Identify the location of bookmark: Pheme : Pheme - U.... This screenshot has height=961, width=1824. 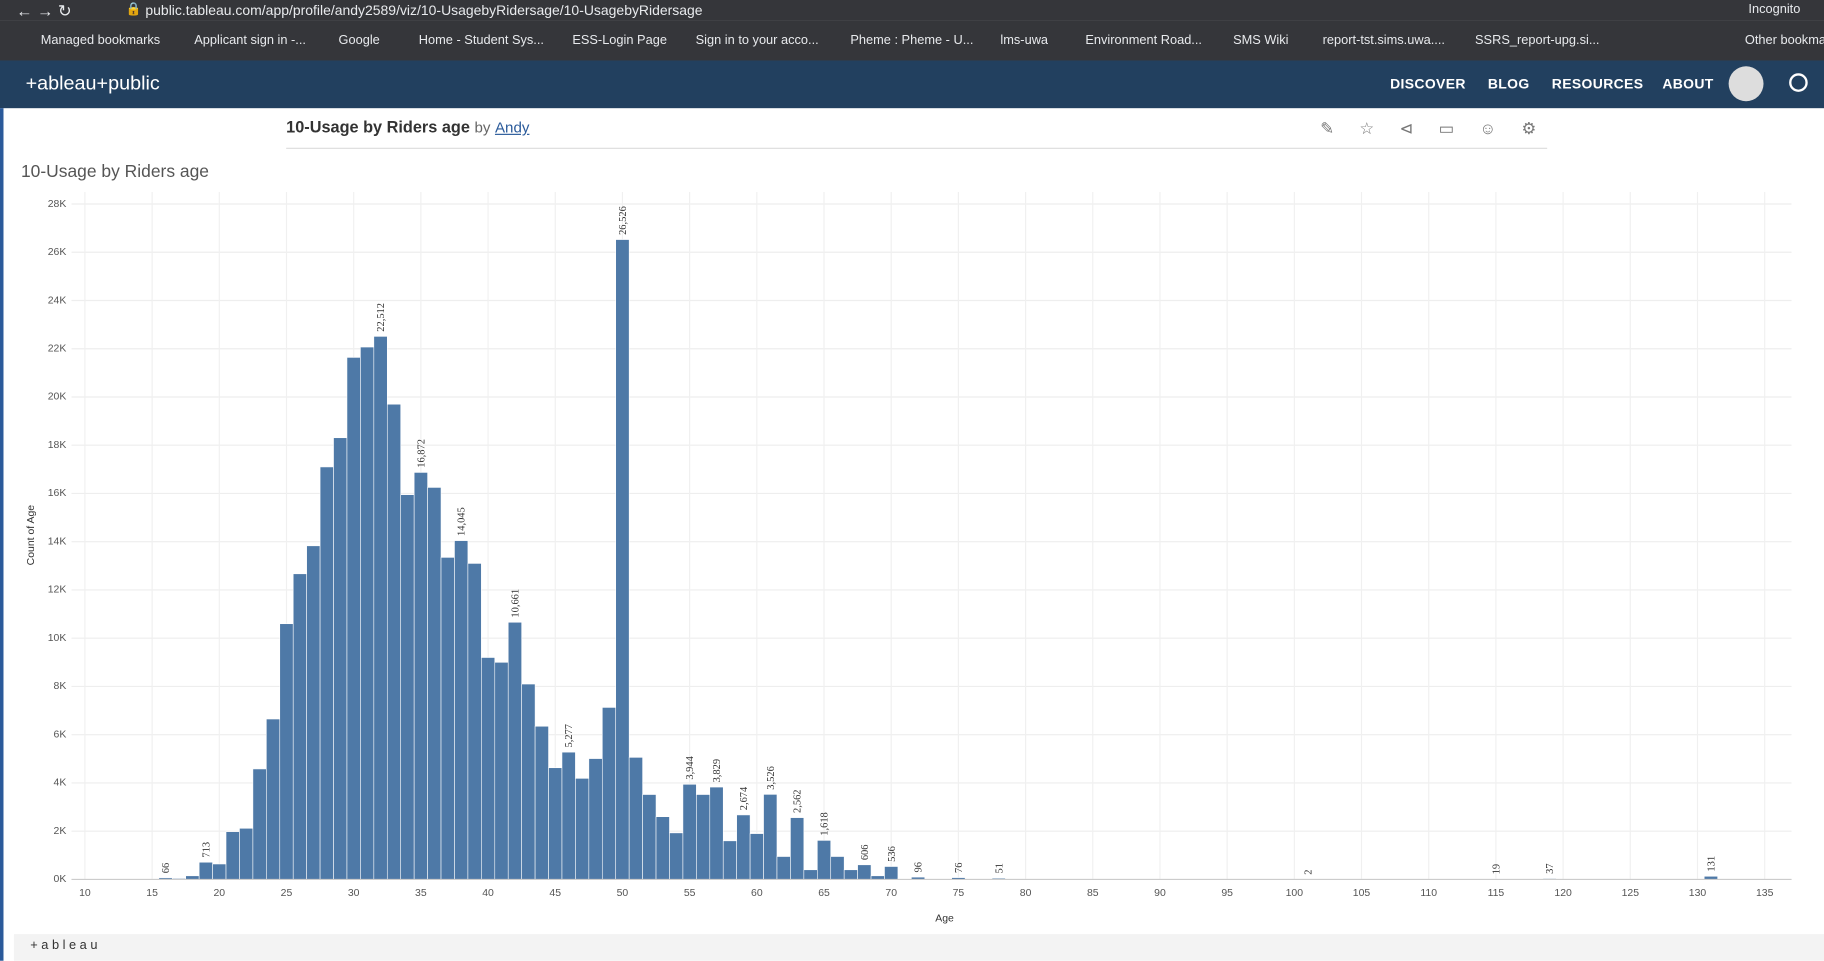
(912, 40).